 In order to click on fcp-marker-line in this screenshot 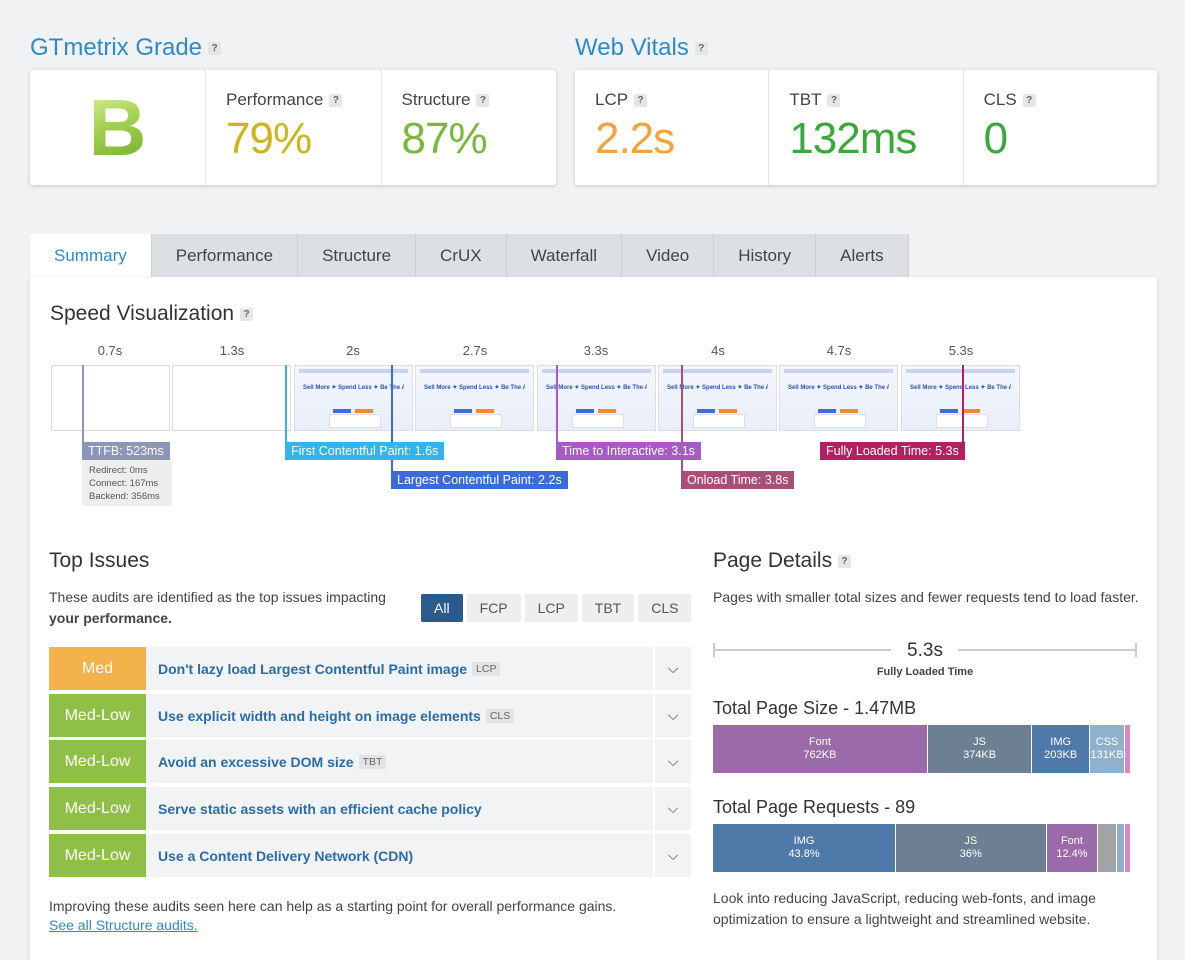, I will do `click(286, 404)`.